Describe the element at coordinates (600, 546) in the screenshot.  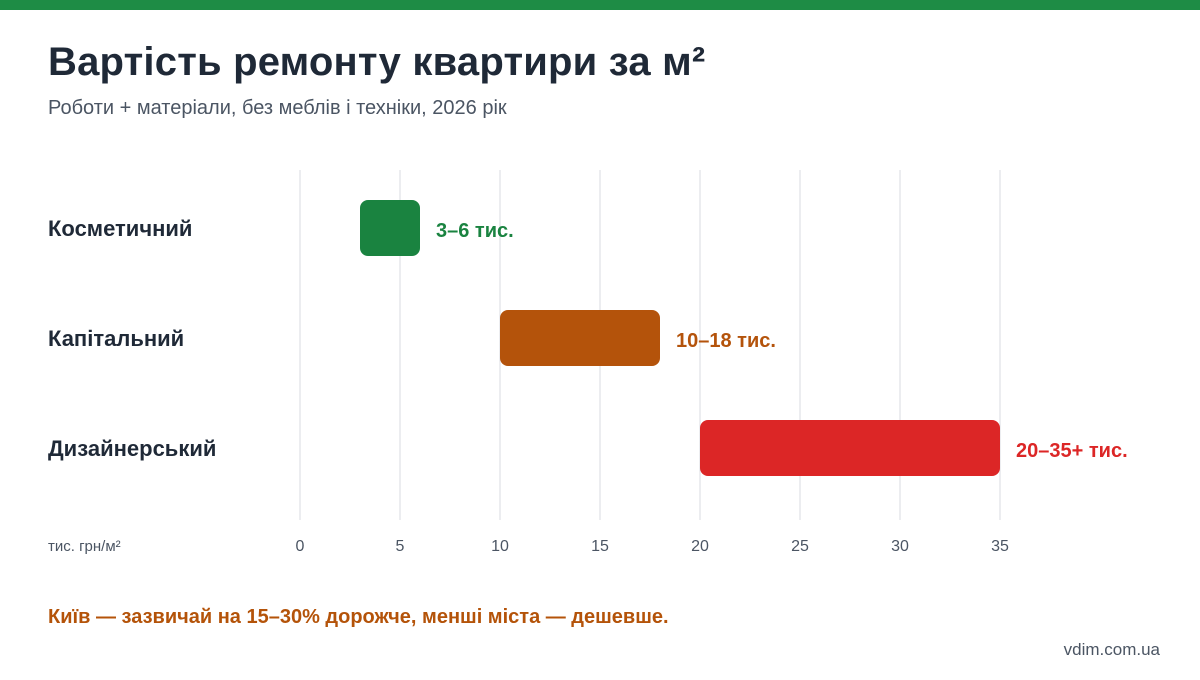
I see `x-tick-label: 15` at that location.